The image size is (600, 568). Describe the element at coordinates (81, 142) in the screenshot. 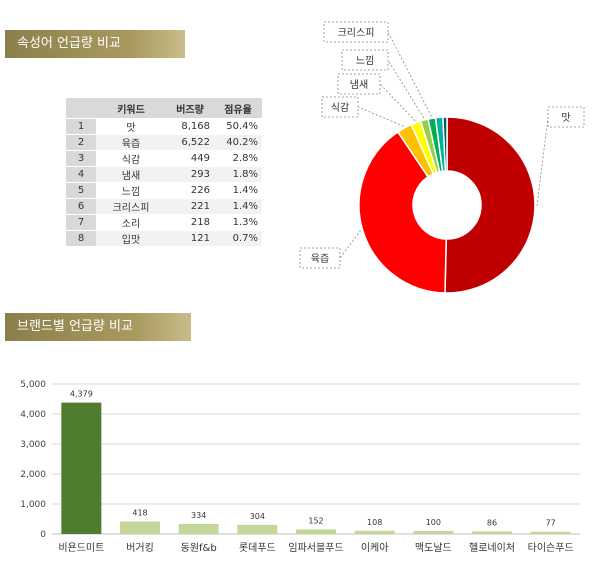

I see `cell-rank: 2` at that location.